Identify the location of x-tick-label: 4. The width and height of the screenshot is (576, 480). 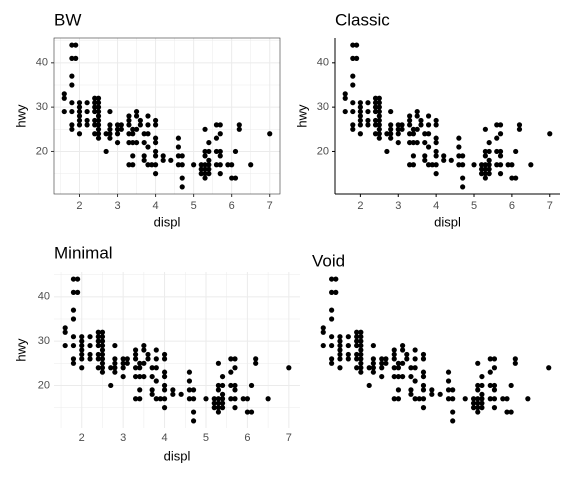
(156, 206).